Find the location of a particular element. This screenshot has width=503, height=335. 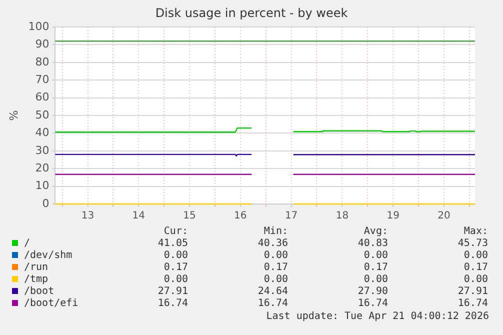

text: Last update: Tue Apr 21 04:00:12 2026 is located at coordinates (377, 316).